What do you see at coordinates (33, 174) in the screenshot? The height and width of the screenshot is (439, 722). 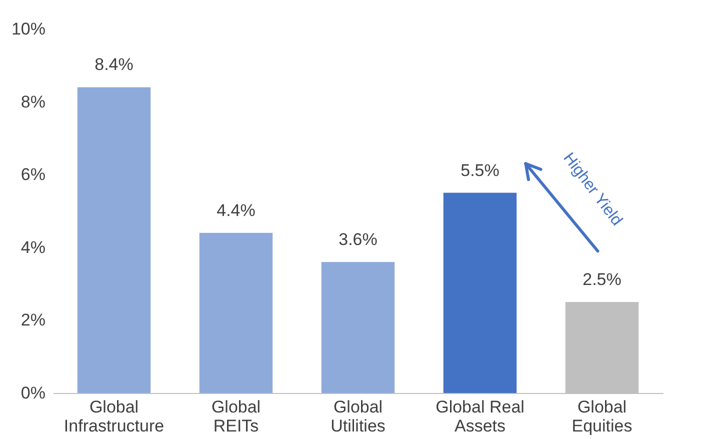 I see `y-tick-label: 6%` at bounding box center [33, 174].